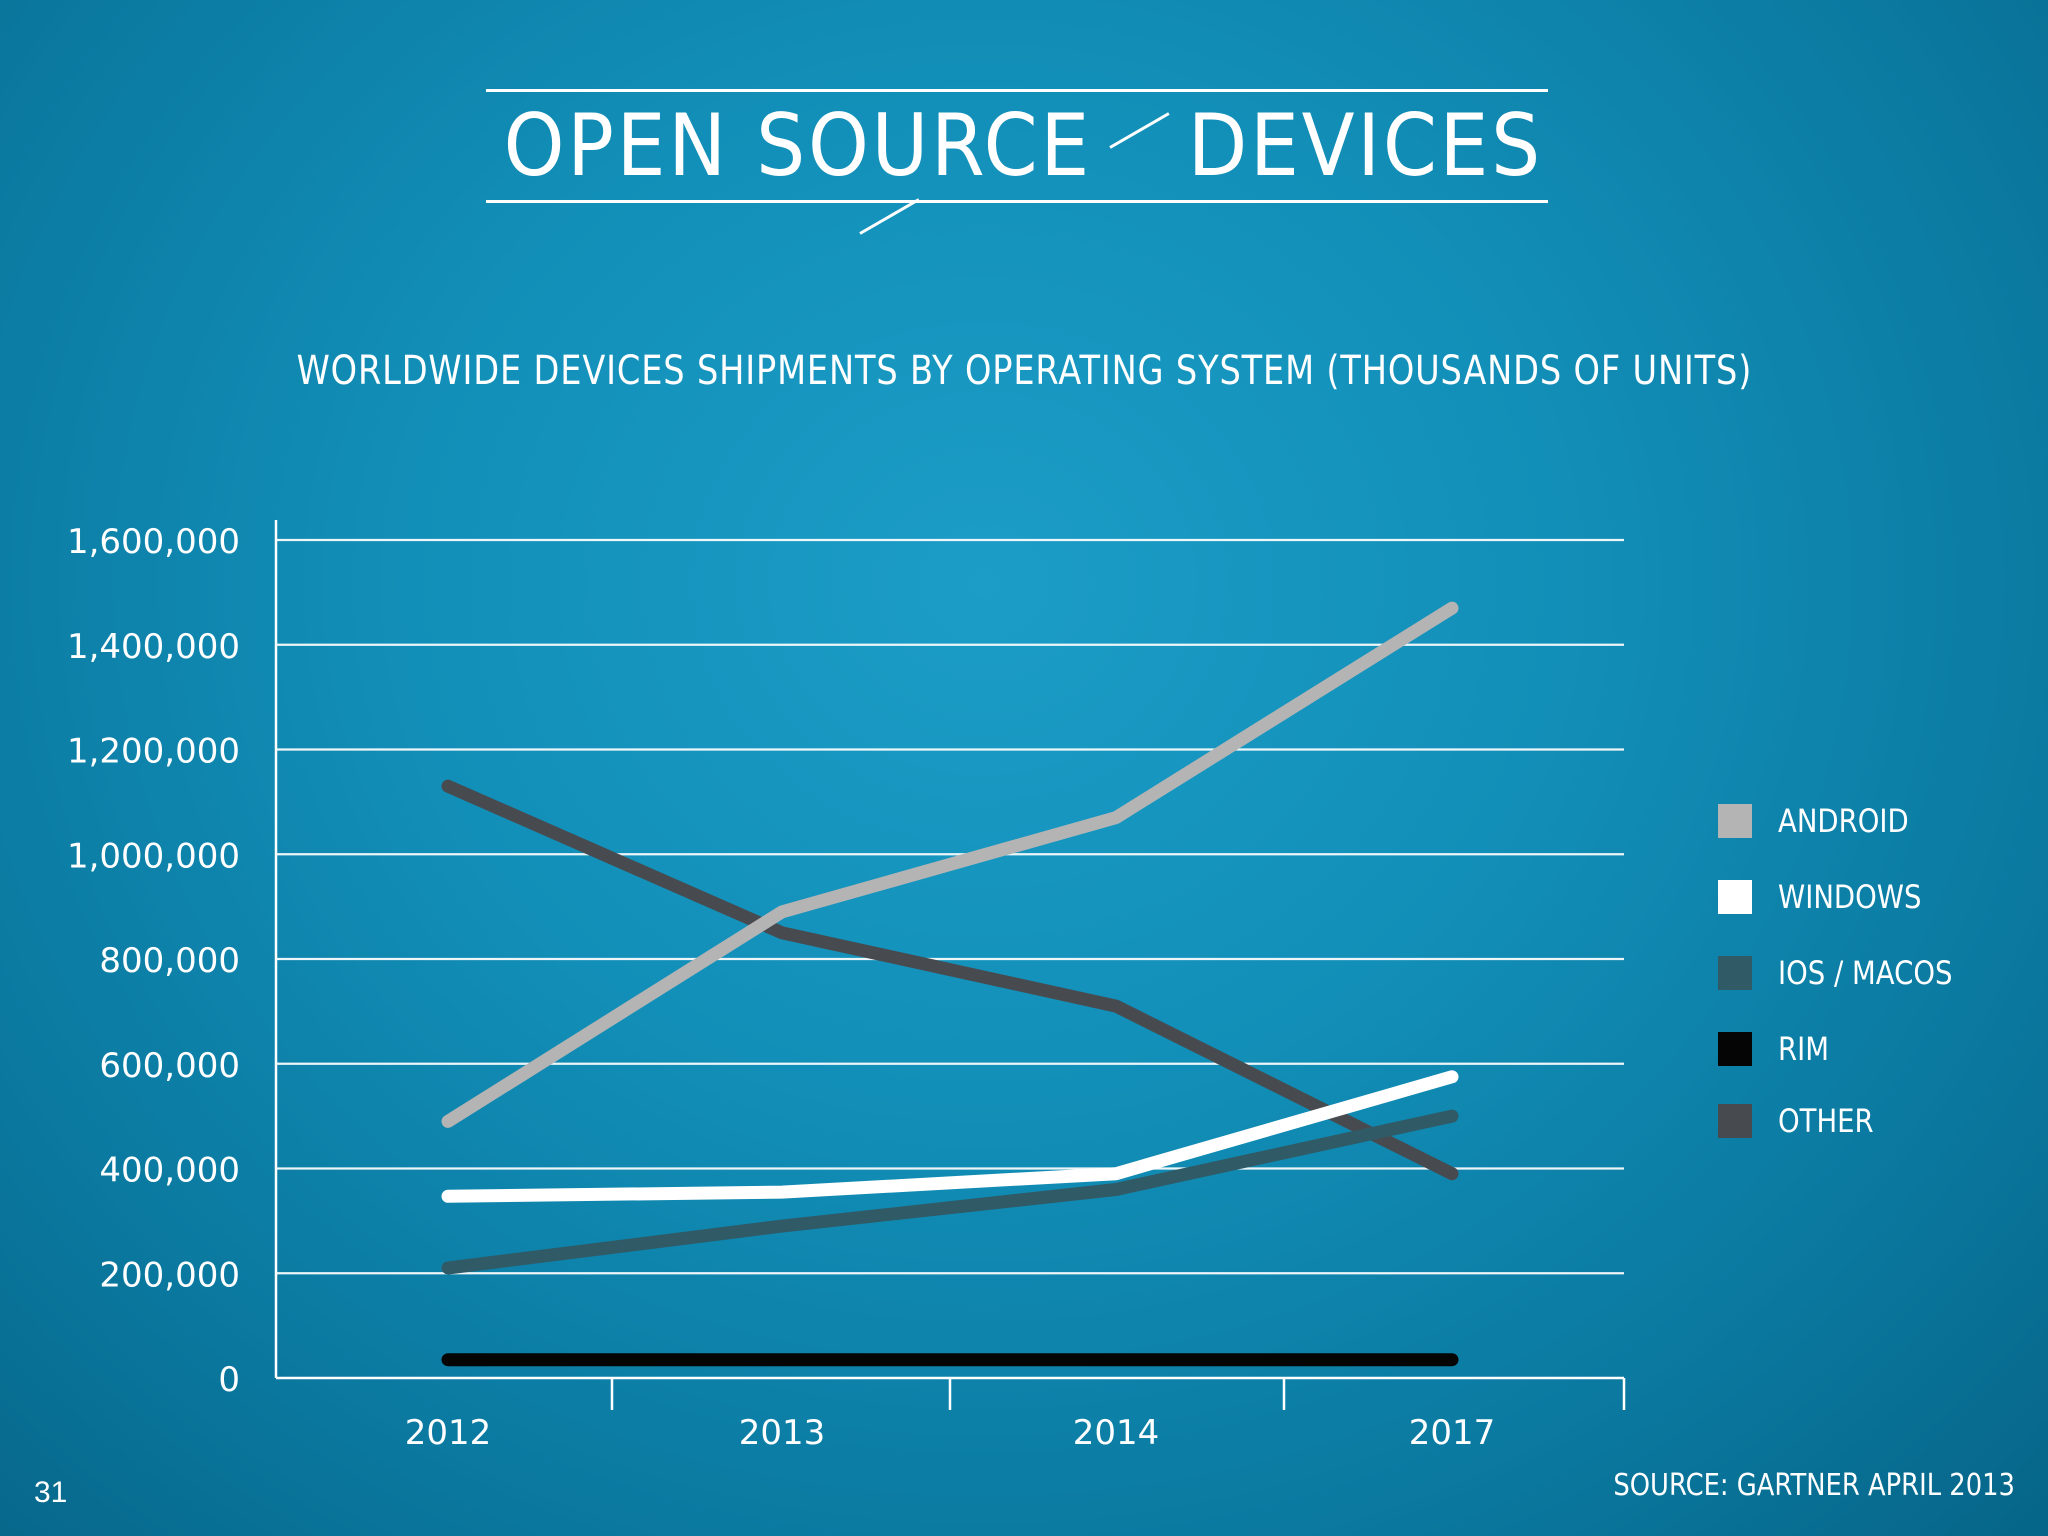 Image resolution: width=2048 pixels, height=1536 pixels. Describe the element at coordinates (1735, 821) in the screenshot. I see `legend-swatch-android` at that location.